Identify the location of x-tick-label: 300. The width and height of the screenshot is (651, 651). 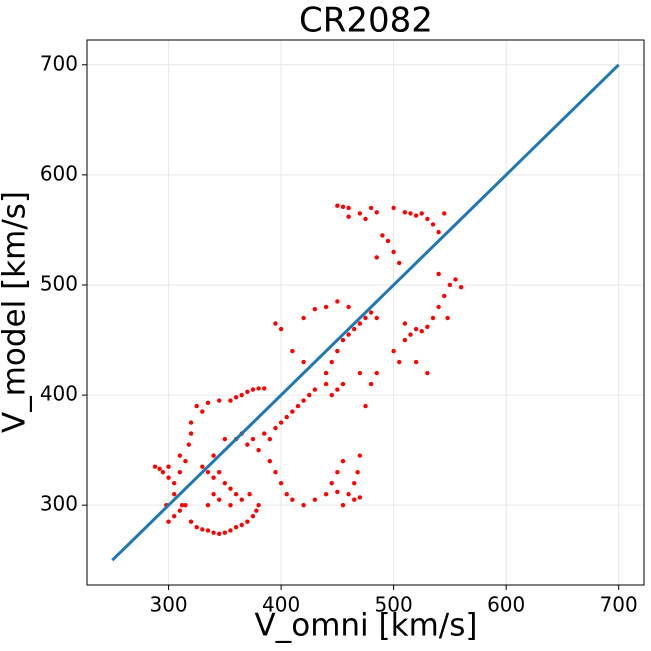
(168, 605).